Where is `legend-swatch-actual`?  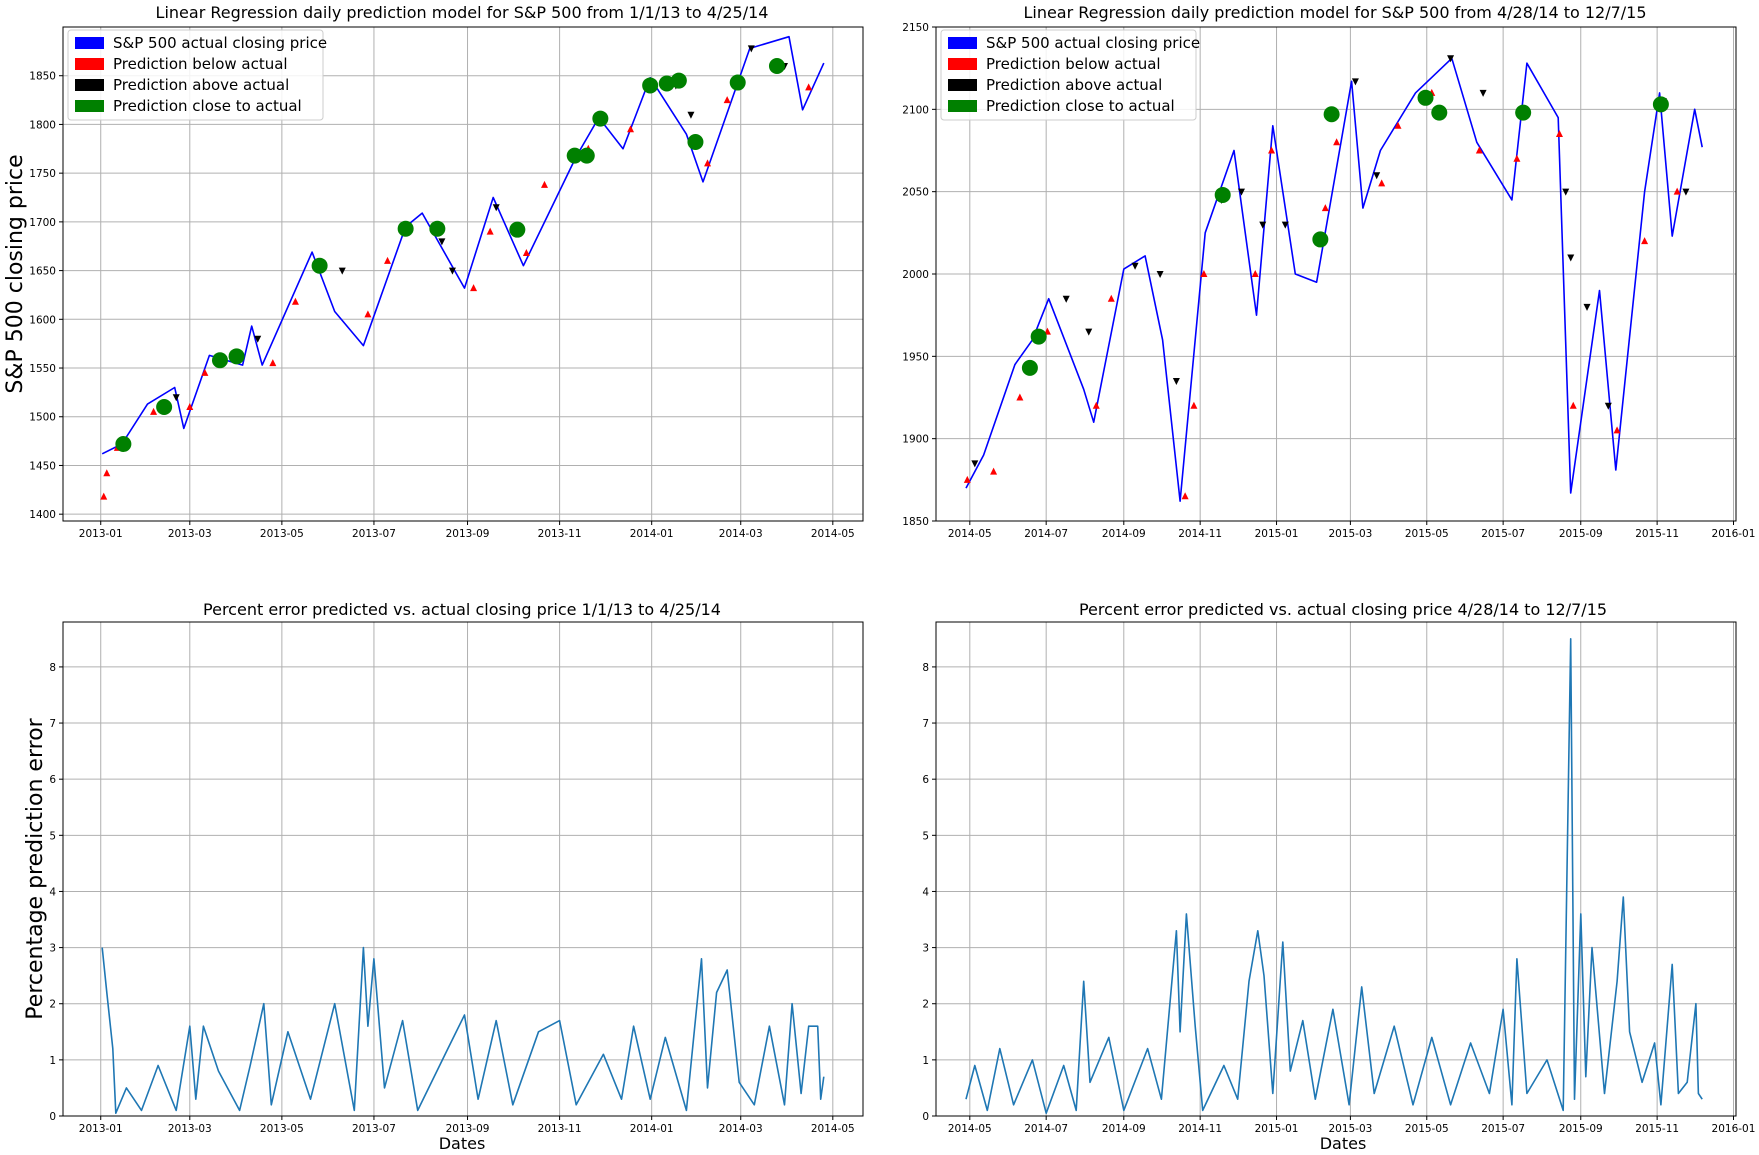
legend-swatch-actual is located at coordinates (962, 43).